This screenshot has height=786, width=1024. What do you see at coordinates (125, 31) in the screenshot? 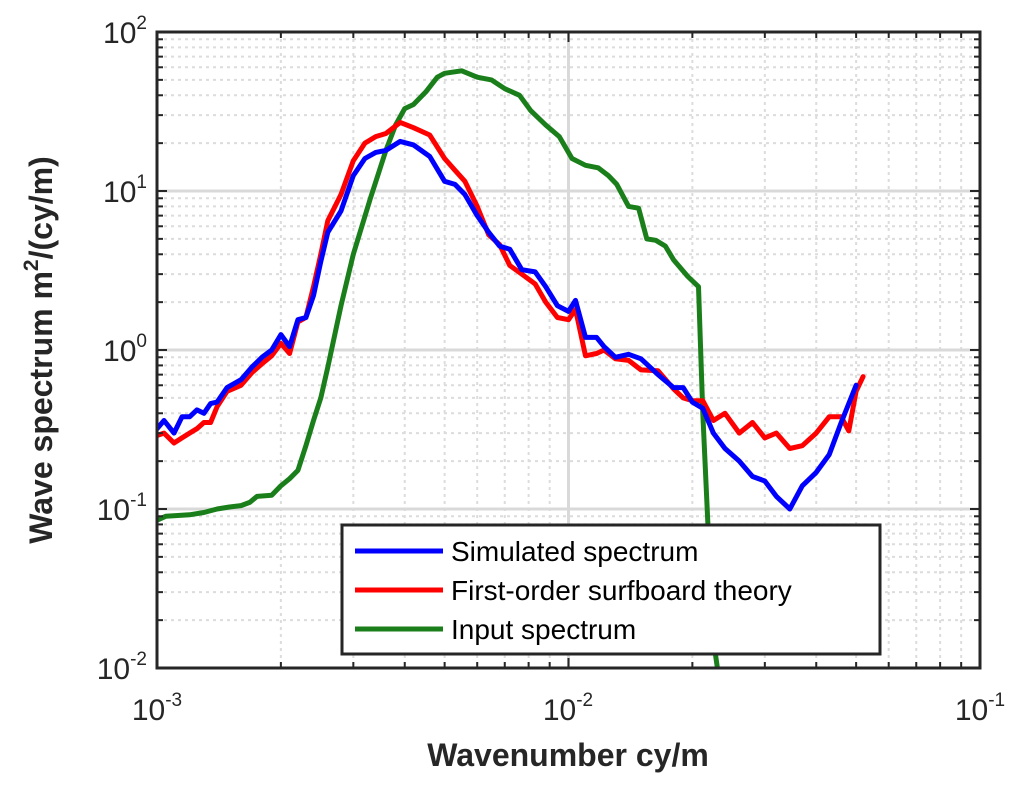
I see `y-tick-label: 10²` at bounding box center [125, 31].